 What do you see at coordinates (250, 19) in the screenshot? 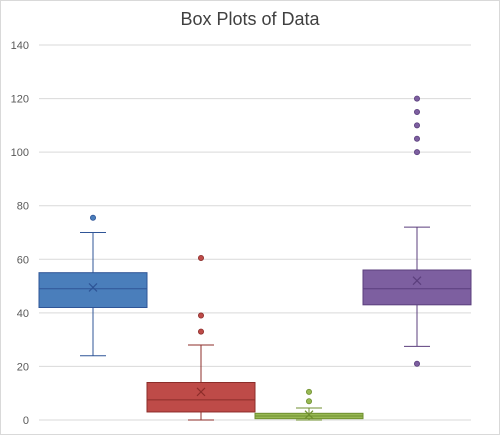
I see `chart-title: Box Plots of Data` at bounding box center [250, 19].